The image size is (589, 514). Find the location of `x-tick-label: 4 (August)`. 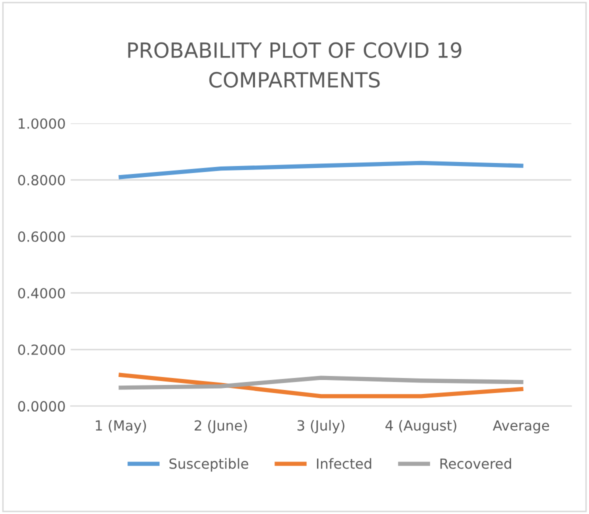

x-tick-label: 4 (August) is located at coordinates (420, 427).